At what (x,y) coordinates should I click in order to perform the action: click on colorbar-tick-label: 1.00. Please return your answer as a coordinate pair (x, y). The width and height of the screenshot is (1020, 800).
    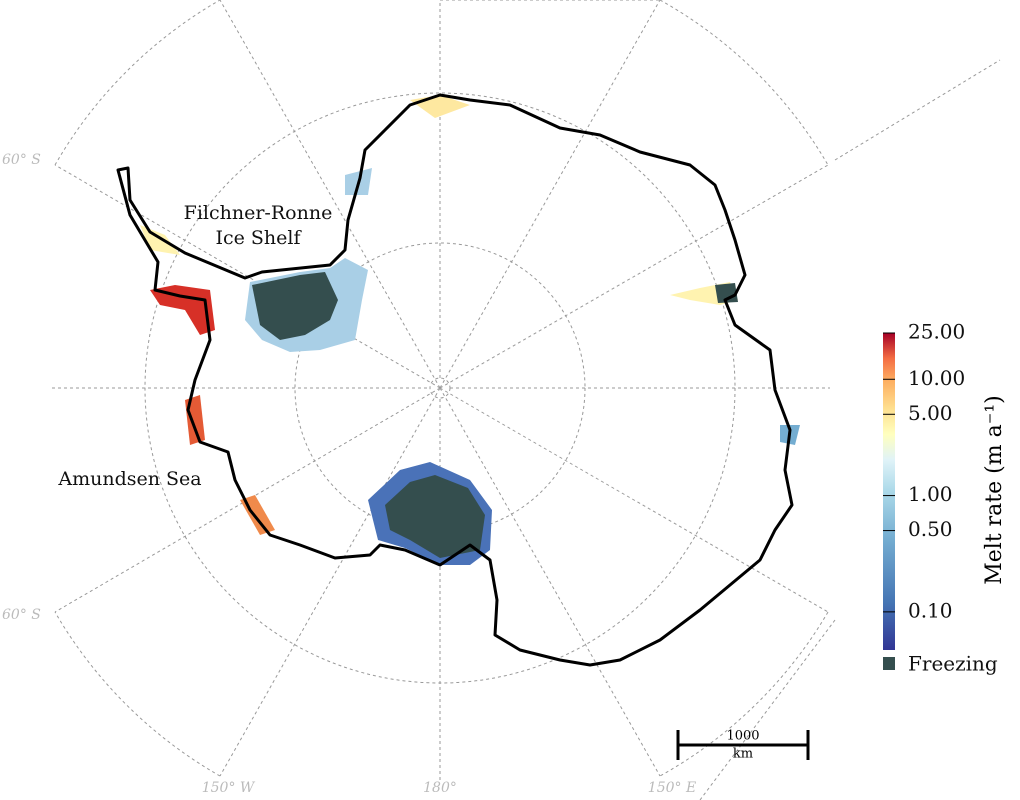
    Looking at the image, I should click on (930, 494).